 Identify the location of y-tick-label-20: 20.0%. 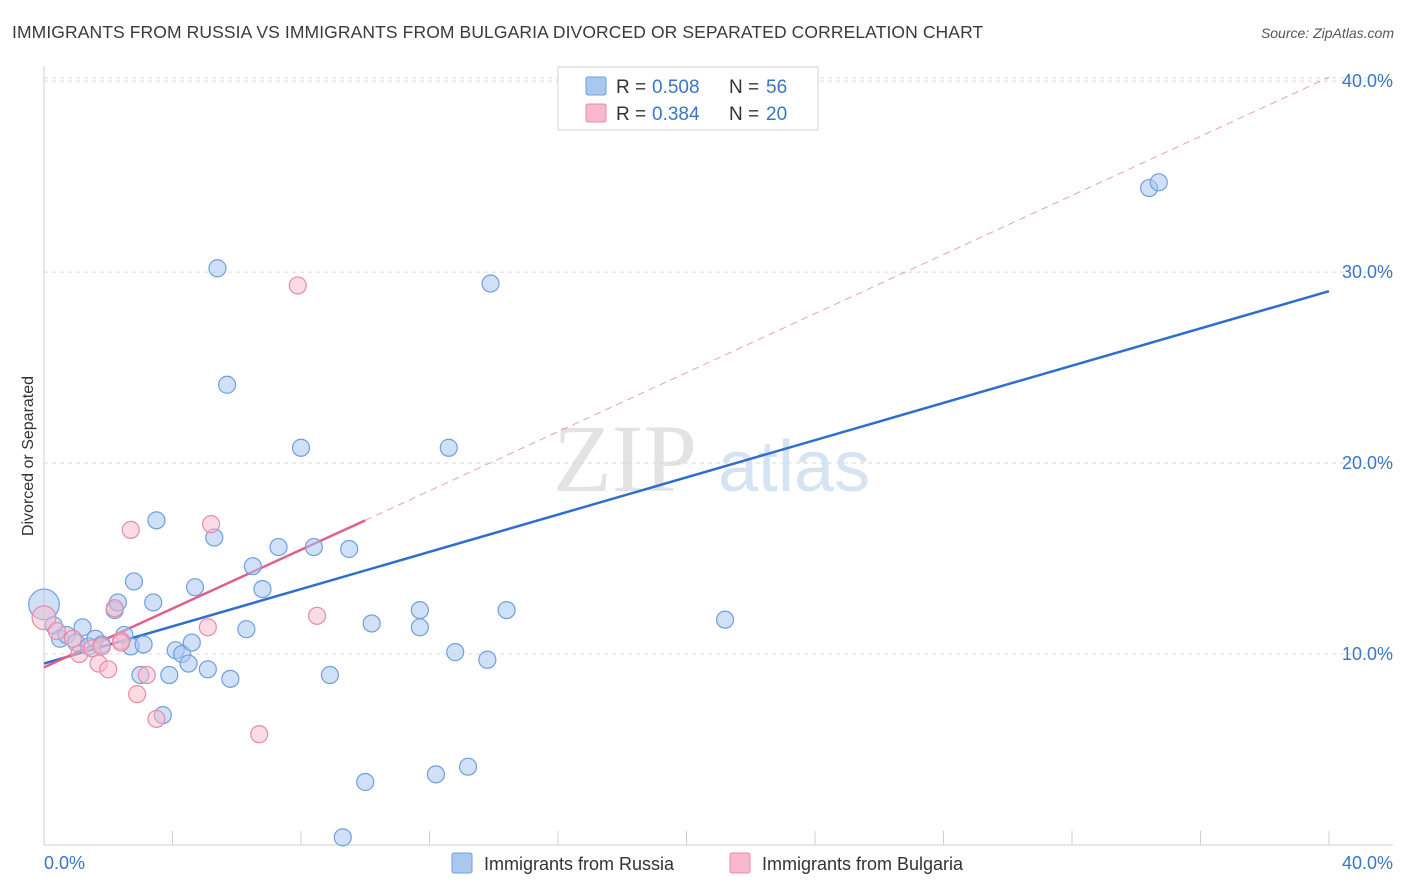
(1367, 463).